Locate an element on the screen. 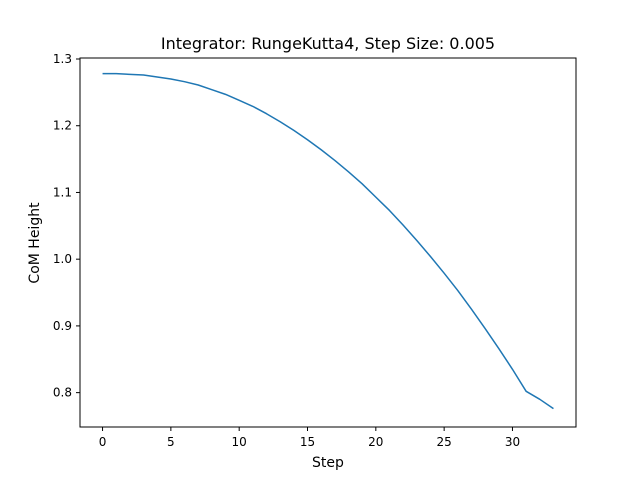 The height and width of the screenshot is (484, 640). x-axis-ticks: 0 5 10 15 20 25 30 is located at coordinates (309, 438).